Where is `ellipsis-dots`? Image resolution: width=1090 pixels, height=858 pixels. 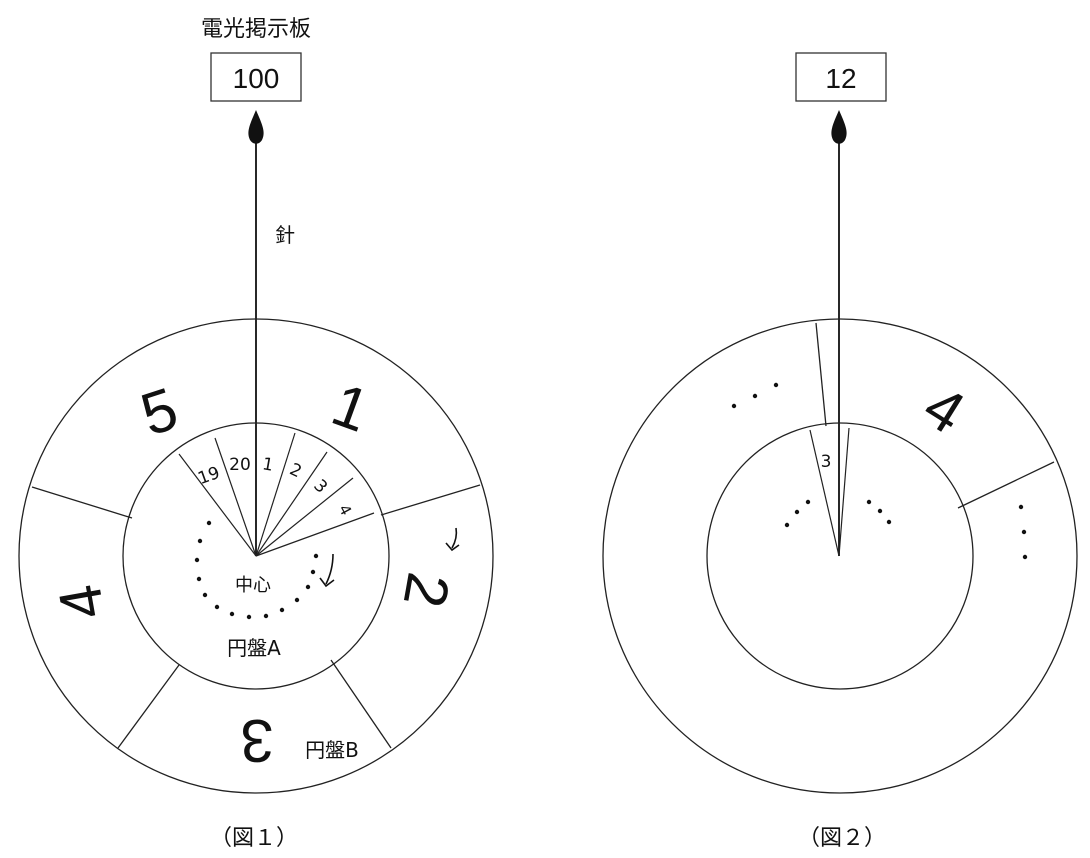 ellipsis-dots is located at coordinates (879, 471).